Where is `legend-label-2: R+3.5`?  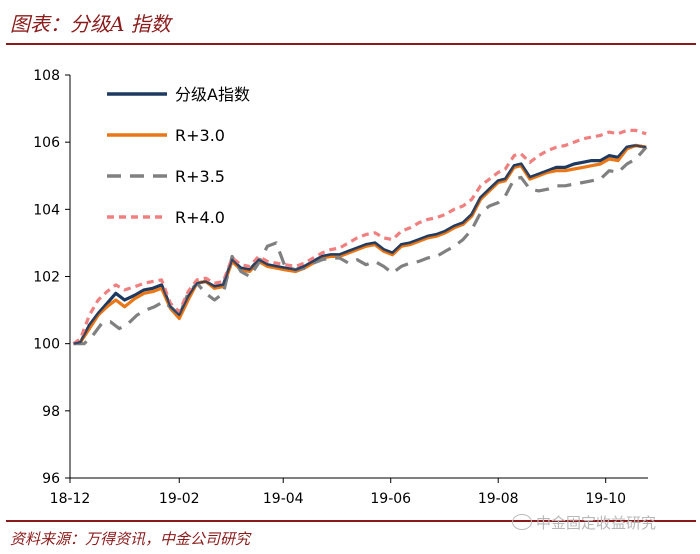 legend-label-2: R+3.5 is located at coordinates (200, 176).